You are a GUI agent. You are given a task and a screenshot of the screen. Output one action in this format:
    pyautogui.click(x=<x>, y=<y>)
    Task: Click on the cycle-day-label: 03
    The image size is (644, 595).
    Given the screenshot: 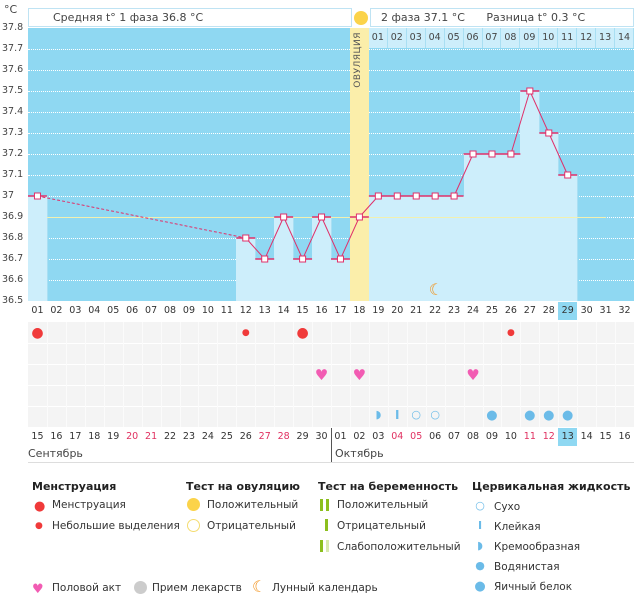 What is the action you would take?
    pyautogui.click(x=75, y=310)
    